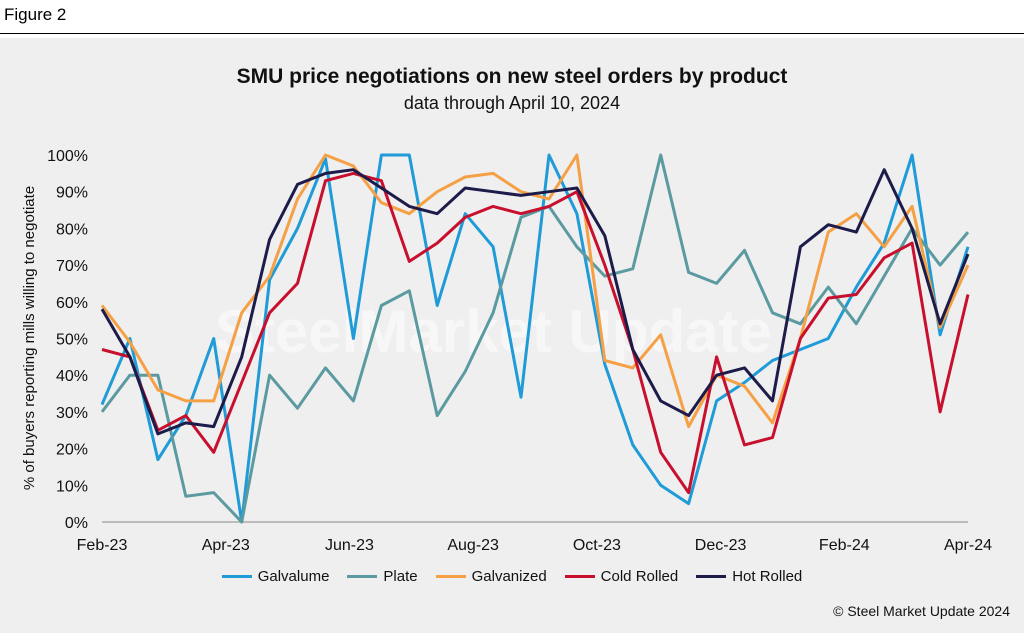 The image size is (1024, 633). Describe the element at coordinates (473, 545) in the screenshot. I see `x-tick-label: Aug-23` at that location.